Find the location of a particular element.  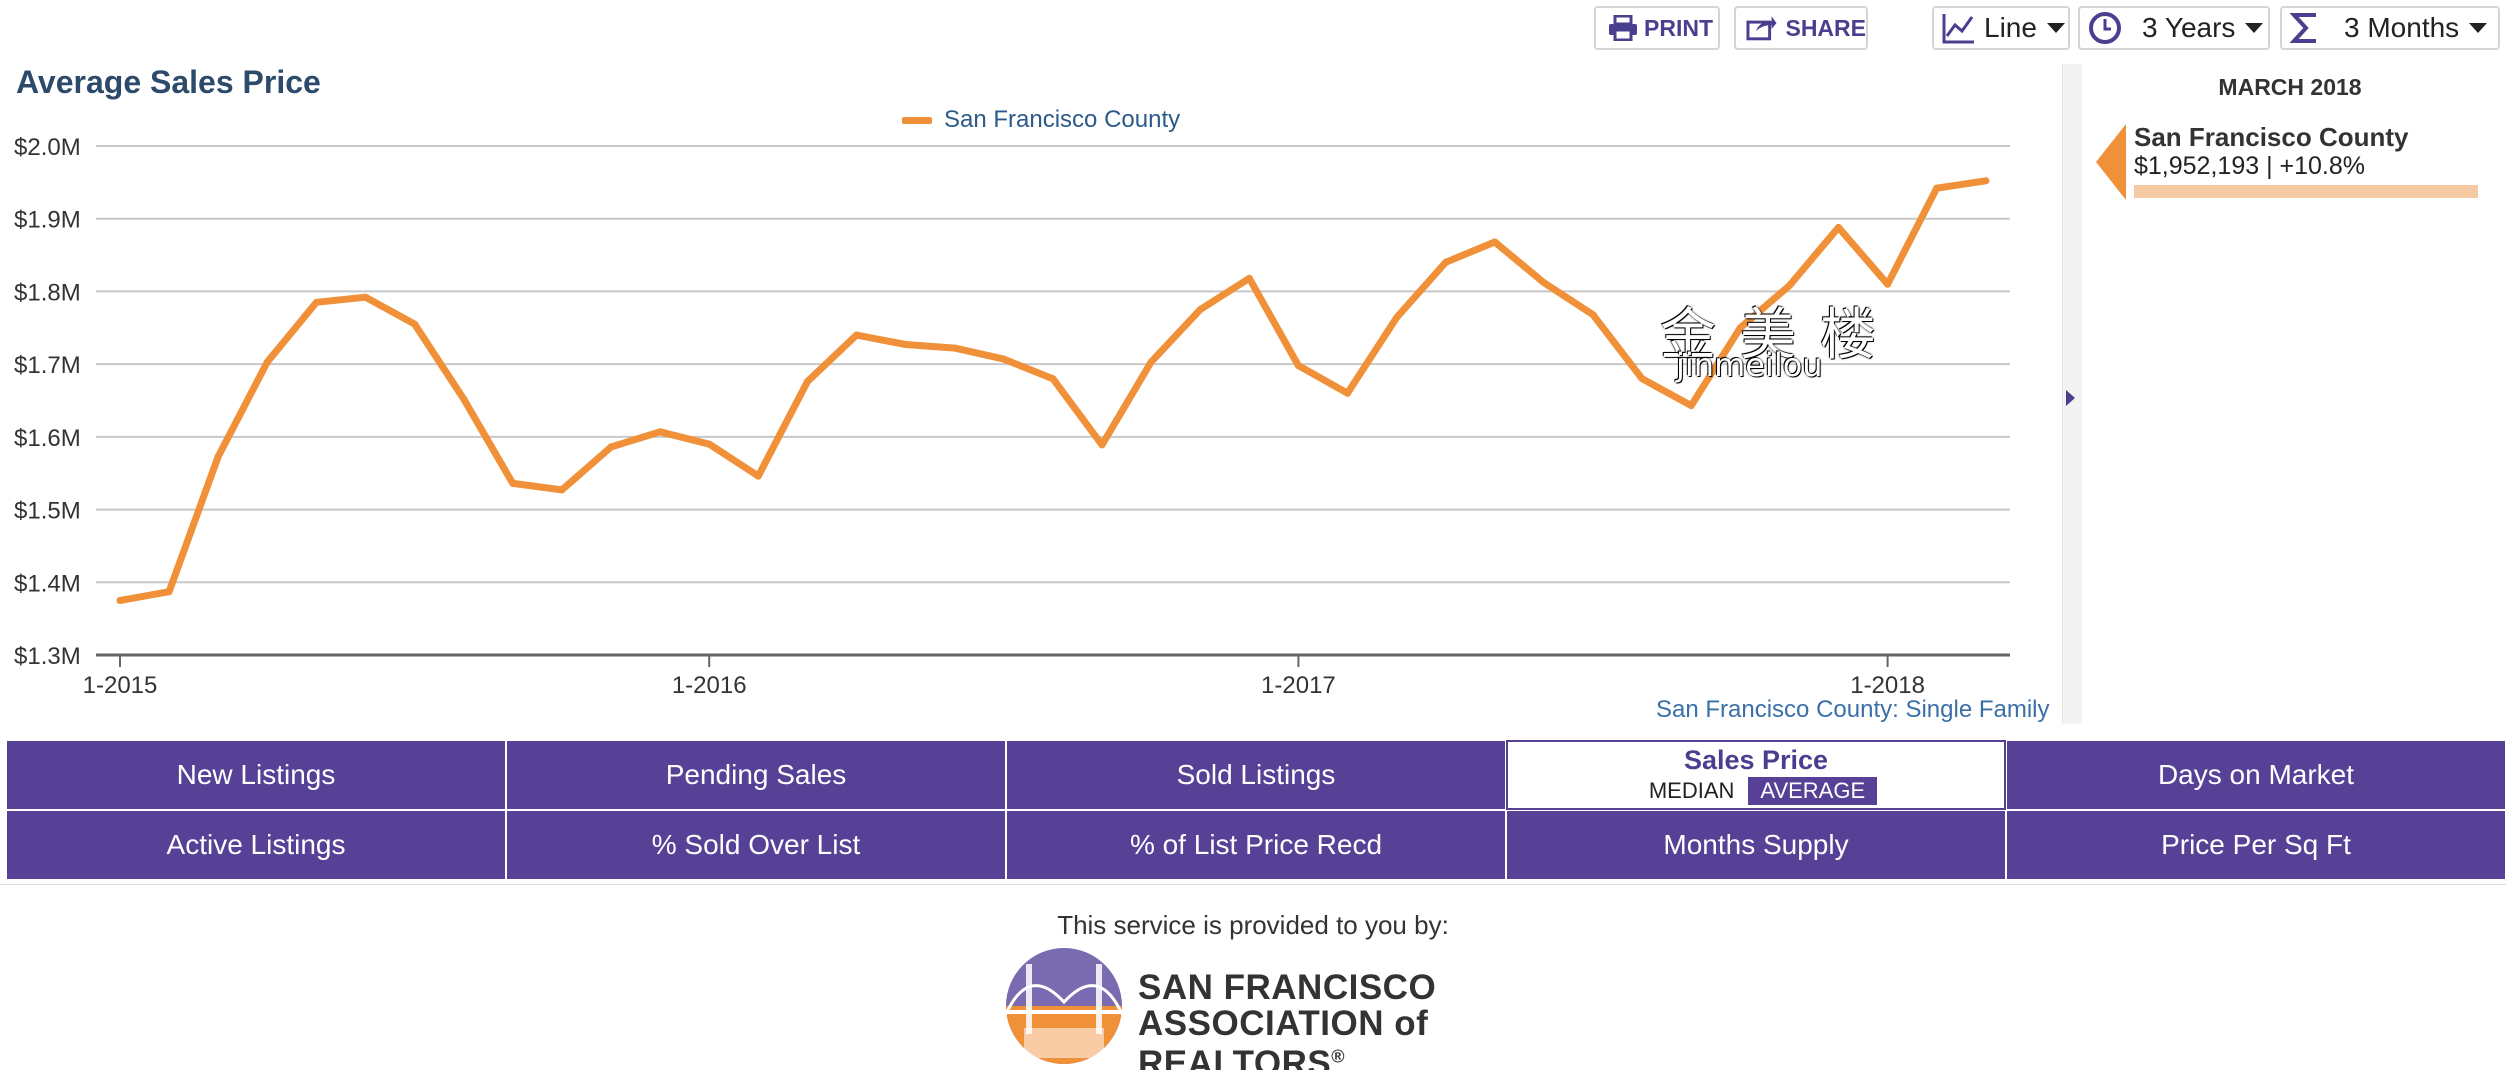

sigma-icon is located at coordinates (2303, 28).